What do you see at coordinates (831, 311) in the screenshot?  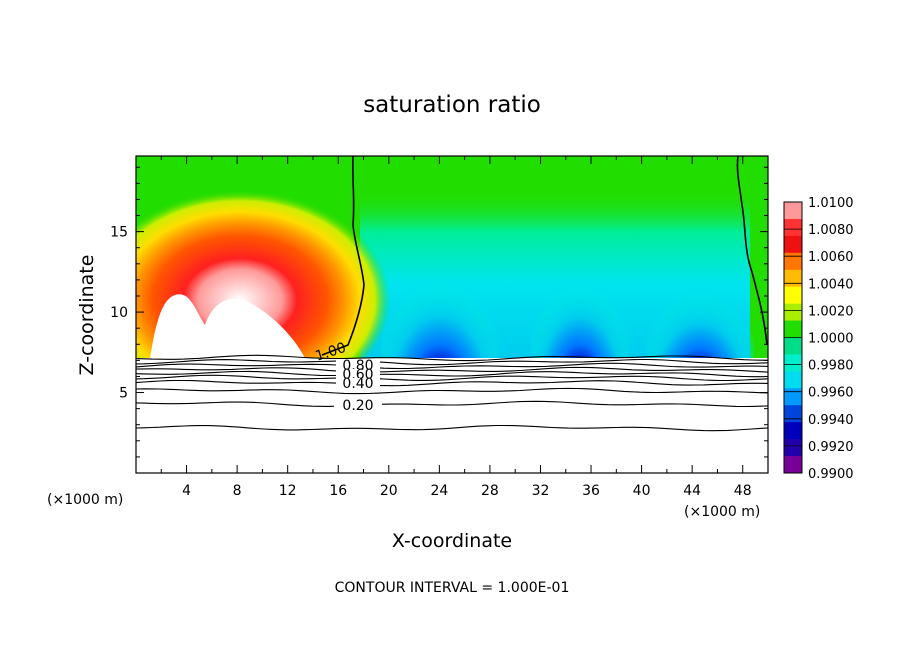 I see `colorbar-label: 1.0020` at bounding box center [831, 311].